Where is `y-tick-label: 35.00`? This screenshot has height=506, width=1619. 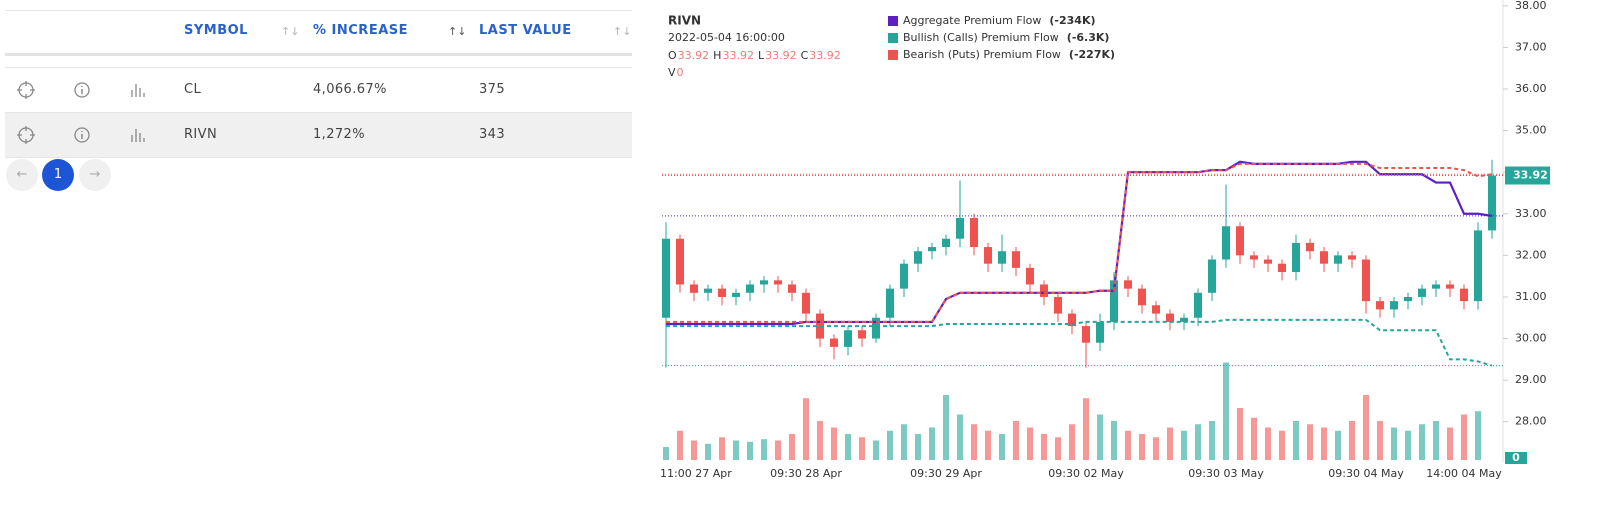 y-tick-label: 35.00 is located at coordinates (1531, 130).